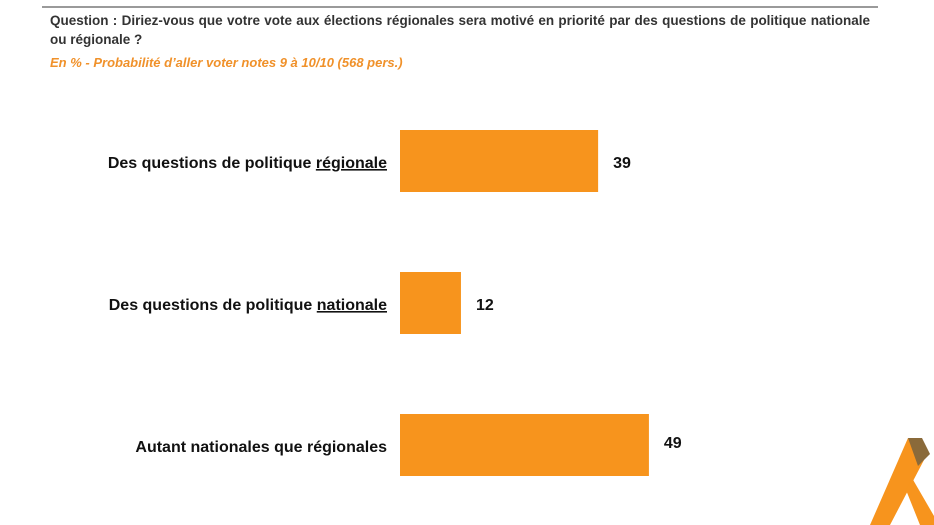 The height and width of the screenshot is (525, 934). I want to click on category-label-1: Des questions de politique régionale, so click(247, 163).